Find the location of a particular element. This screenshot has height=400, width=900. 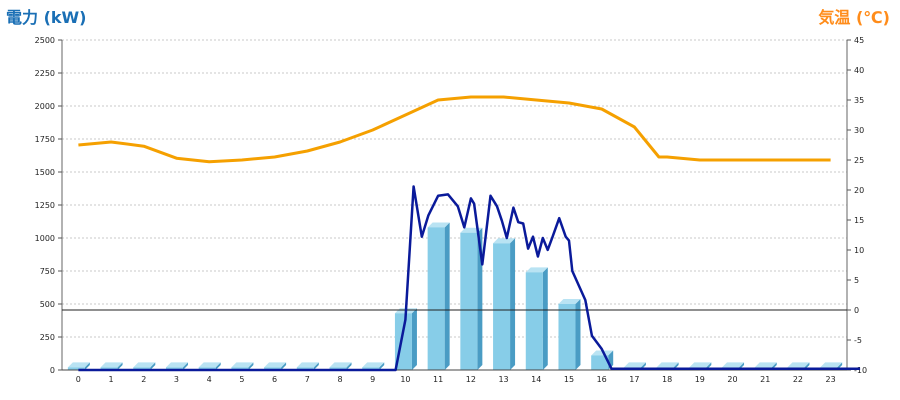

left-tick-label: 1750 is located at coordinates (45, 139).